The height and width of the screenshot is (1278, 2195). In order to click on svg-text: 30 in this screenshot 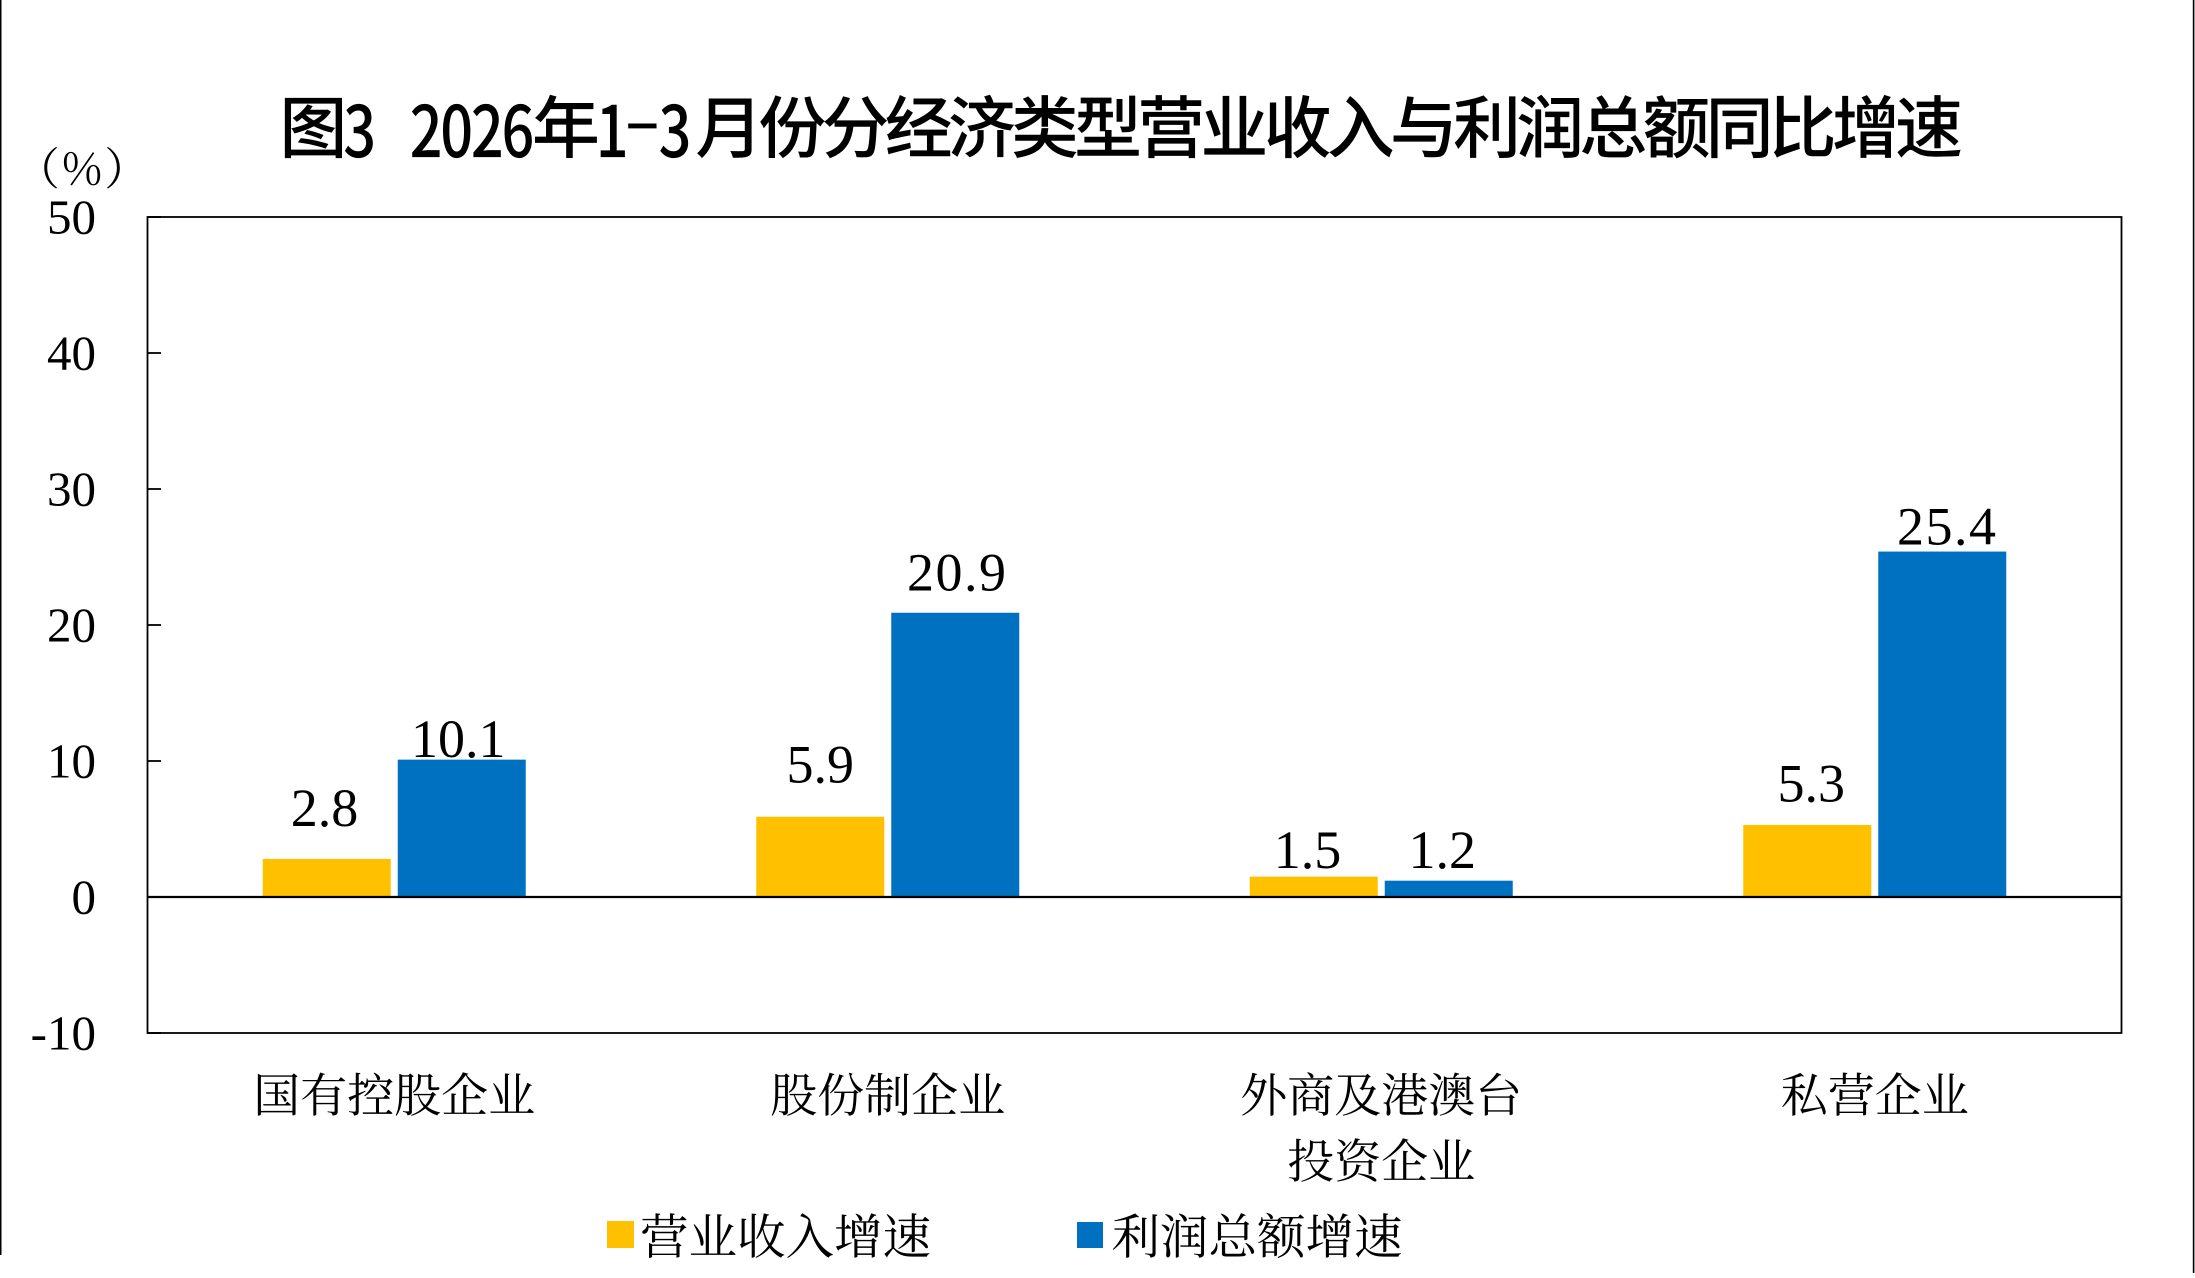, I will do `click(71, 488)`.